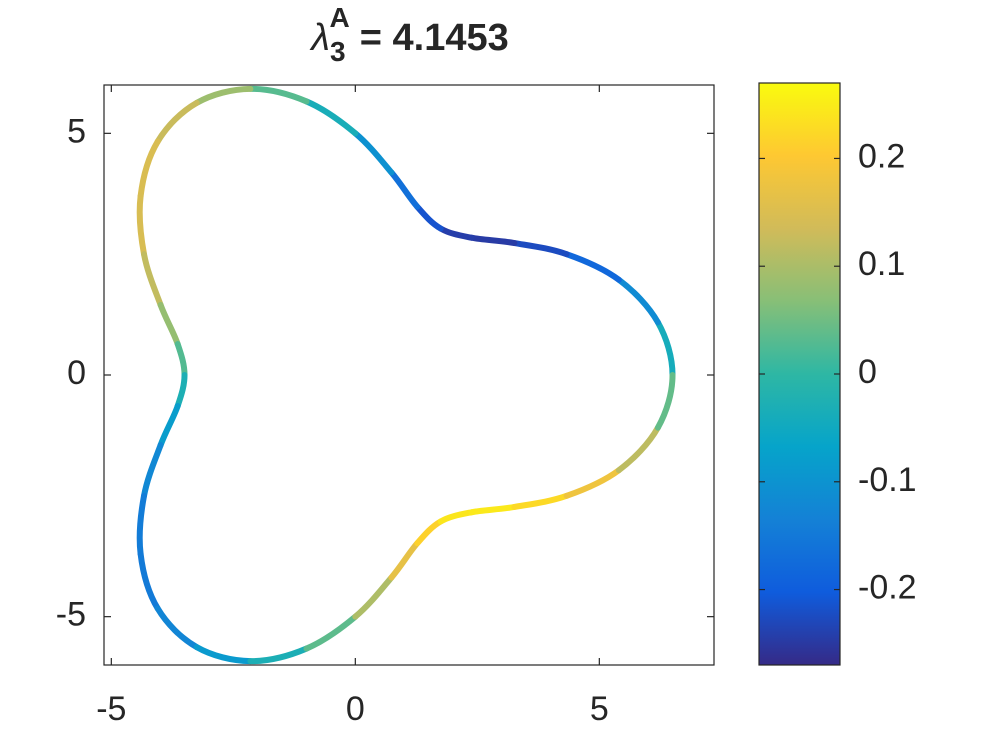  What do you see at coordinates (76, 373) in the screenshot?
I see `y-tick-label: 0` at bounding box center [76, 373].